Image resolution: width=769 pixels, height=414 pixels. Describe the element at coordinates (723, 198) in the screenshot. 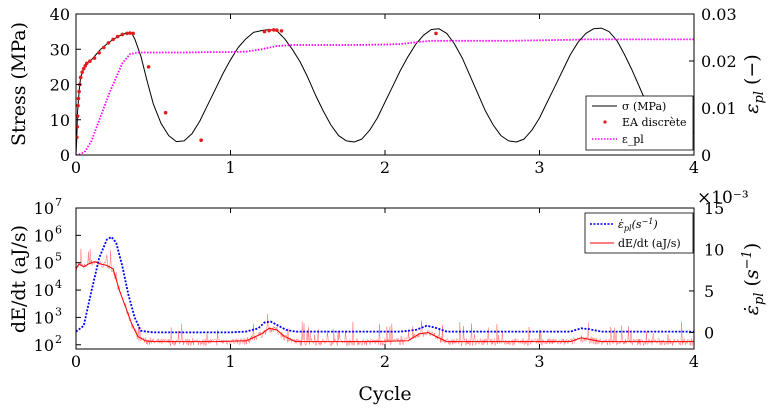

I see `bottom-y2-multiplier: ×10⁻³` at that location.